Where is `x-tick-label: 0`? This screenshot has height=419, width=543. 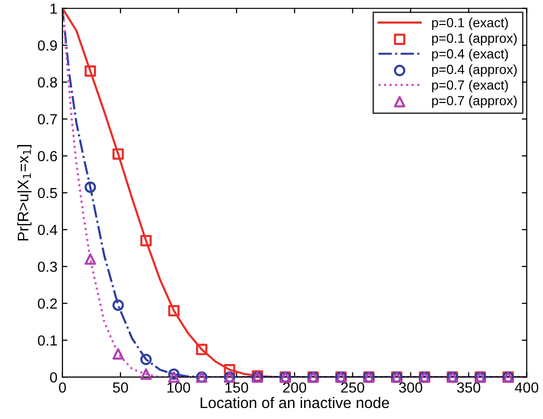 x-tick-label: 0 is located at coordinates (62, 387).